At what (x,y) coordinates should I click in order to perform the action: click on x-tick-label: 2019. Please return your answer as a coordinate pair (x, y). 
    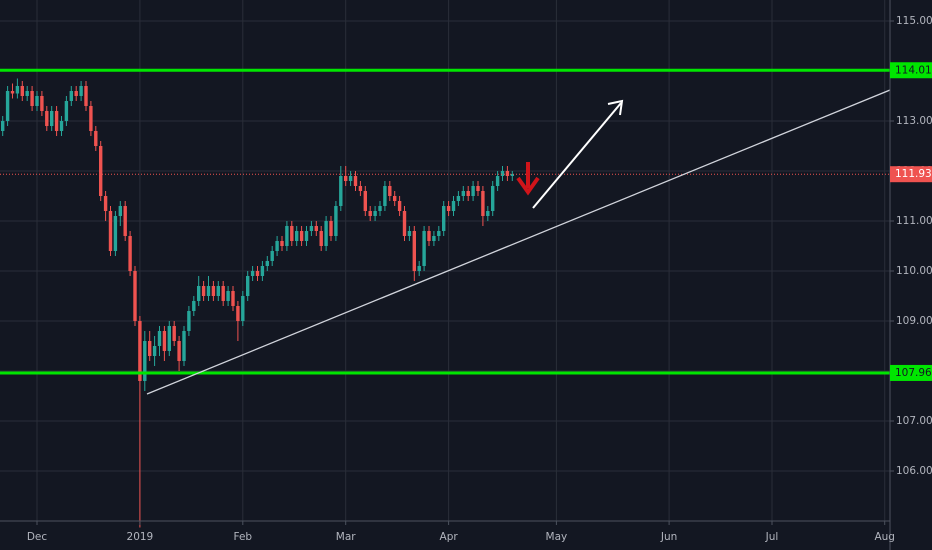
    Looking at the image, I should click on (140, 537).